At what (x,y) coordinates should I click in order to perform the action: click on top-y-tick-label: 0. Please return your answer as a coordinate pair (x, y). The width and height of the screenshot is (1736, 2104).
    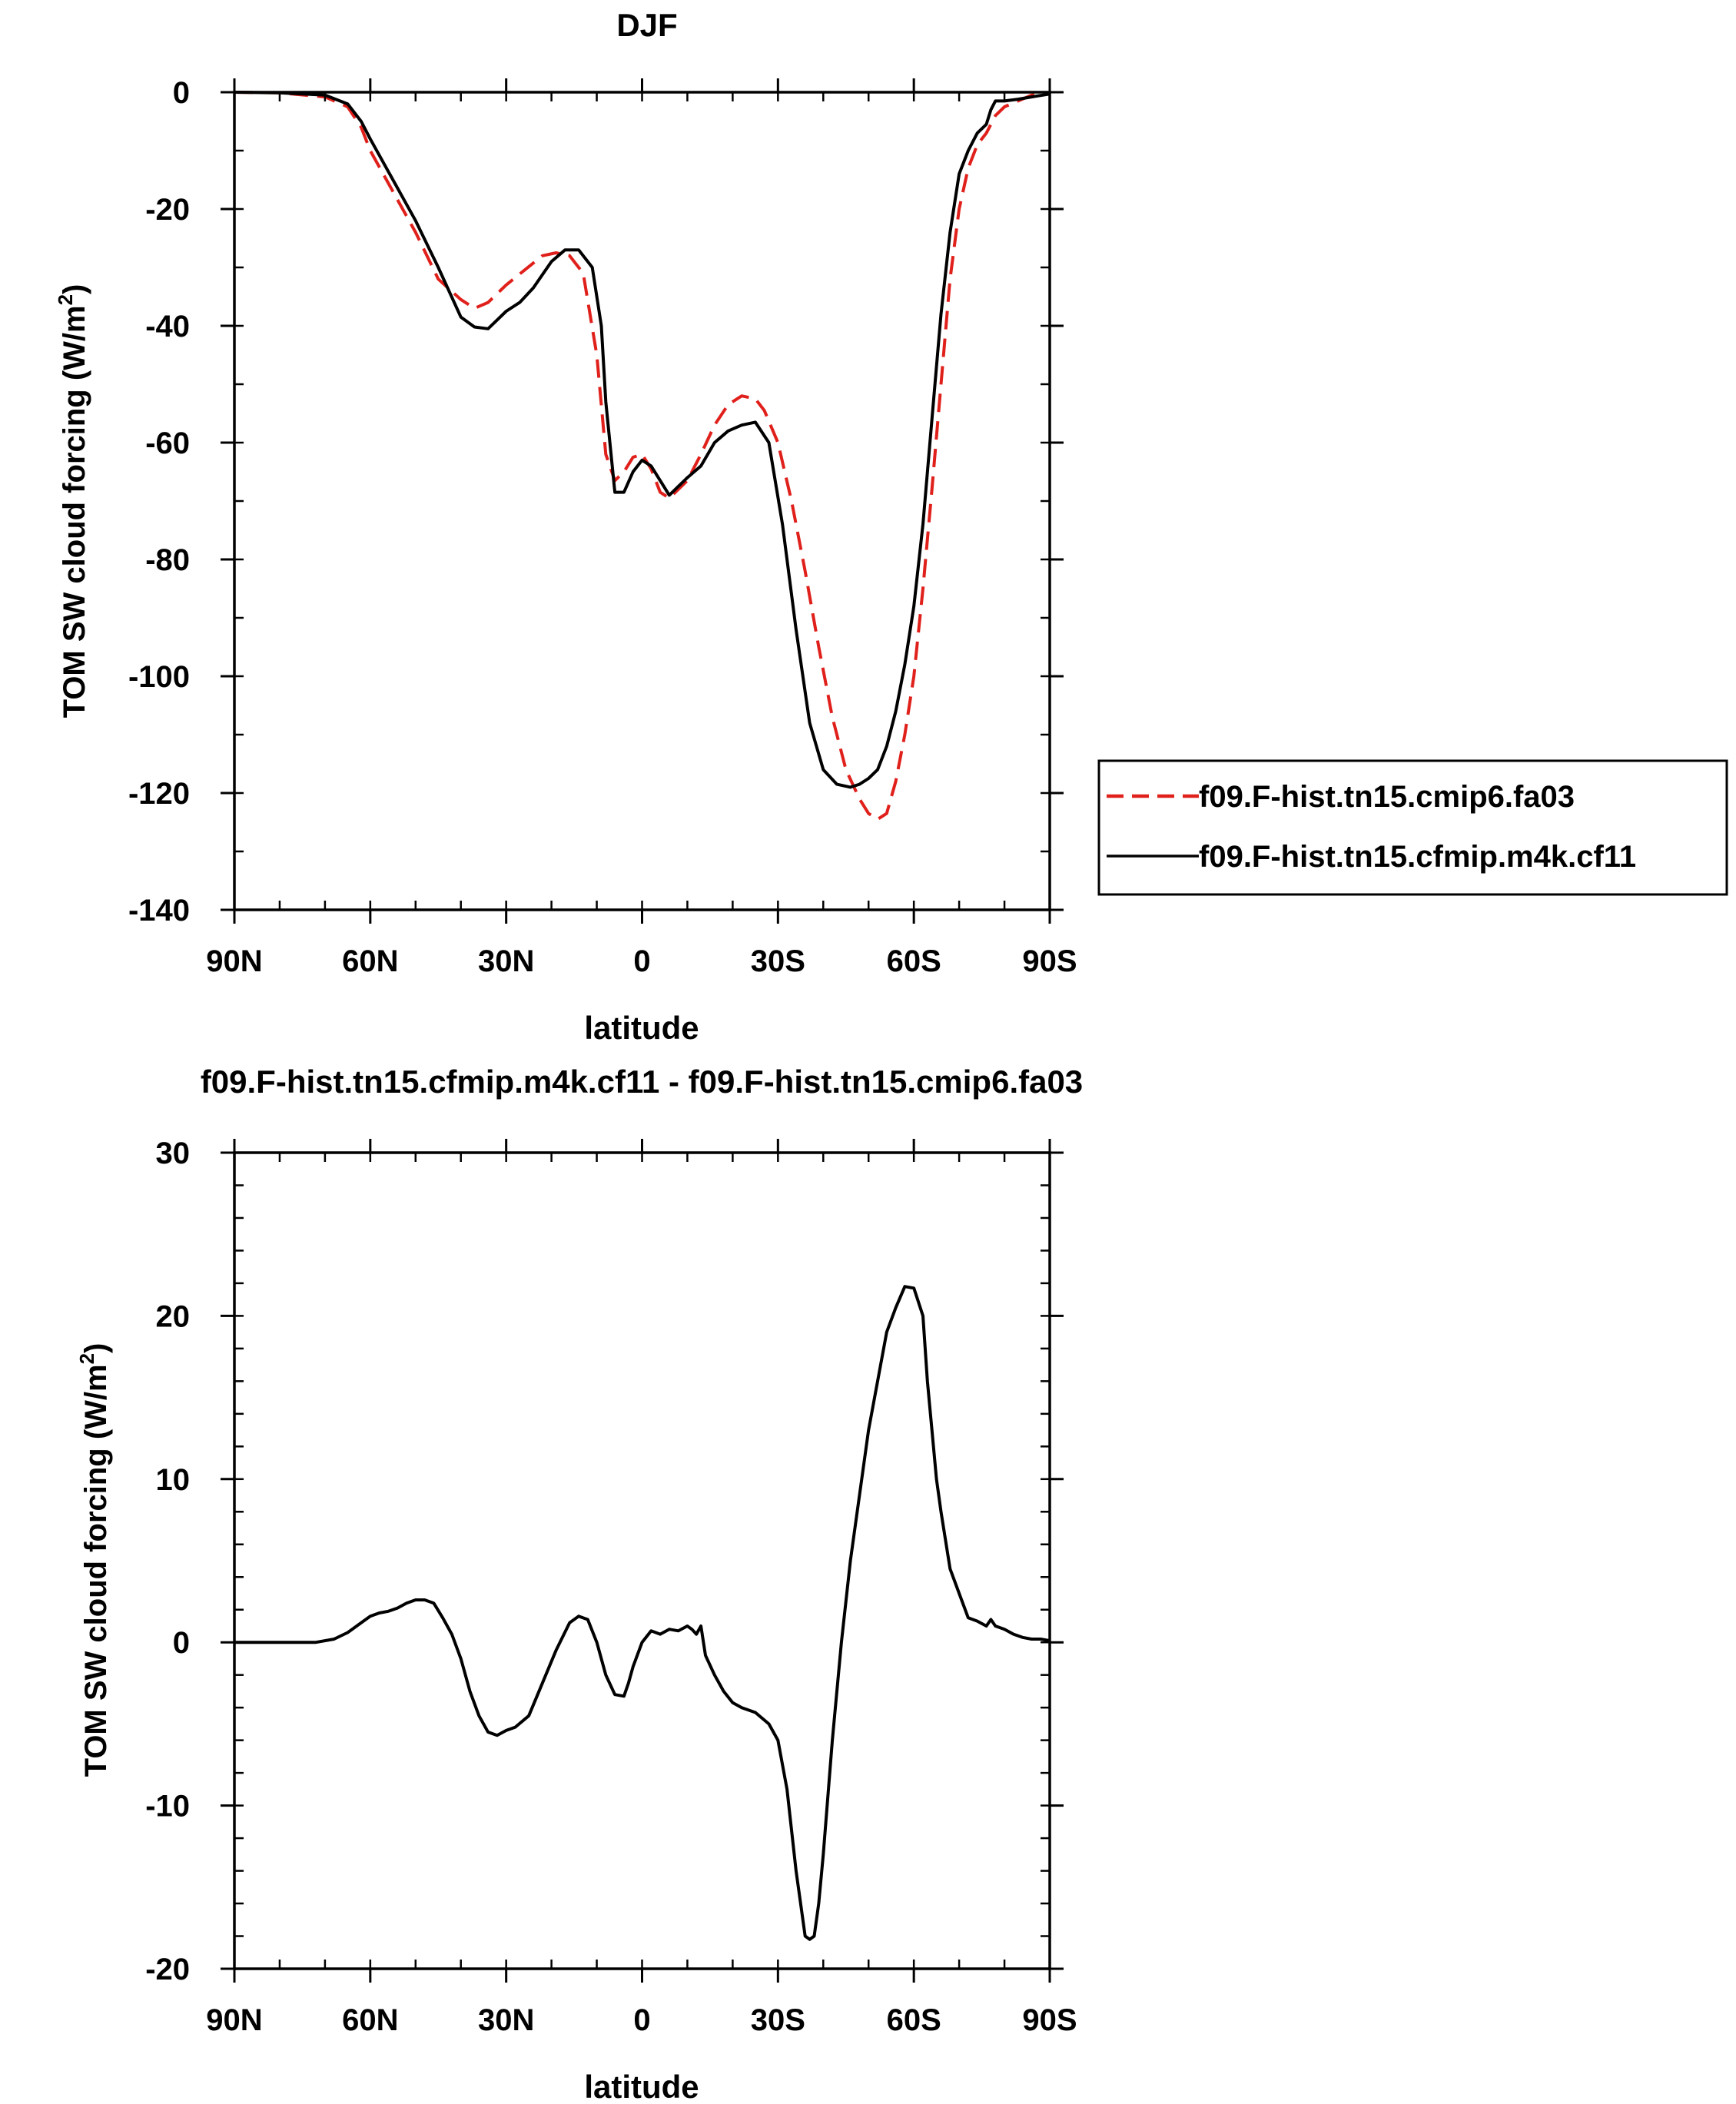
    Looking at the image, I should click on (181, 93).